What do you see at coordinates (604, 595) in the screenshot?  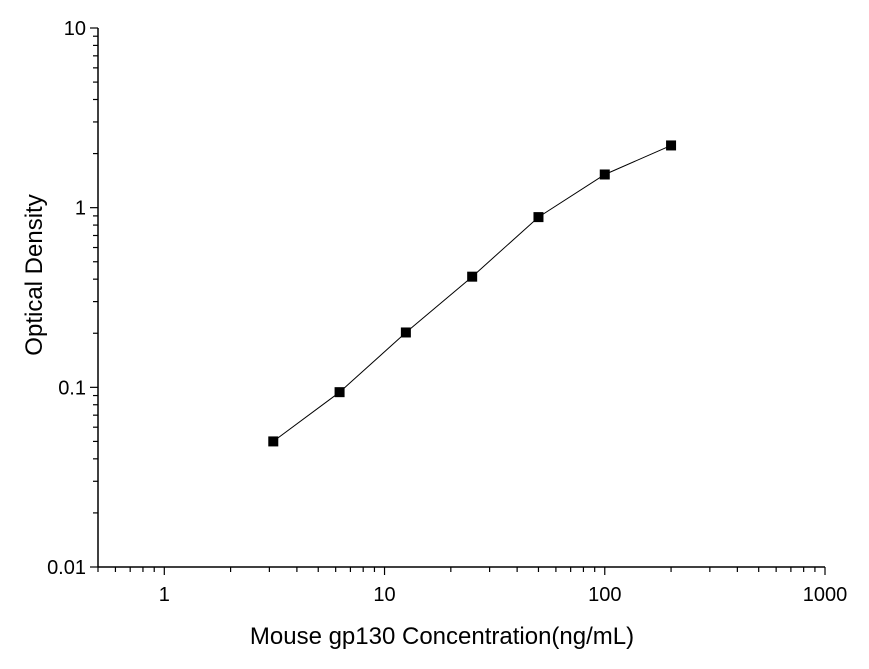 I see `x-tick-label: 100` at bounding box center [604, 595].